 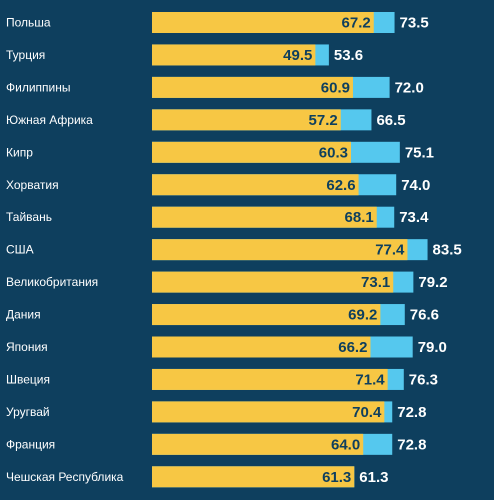 I want to click on bar-row: Турция 49.5 53.6, so click(x=184, y=55).